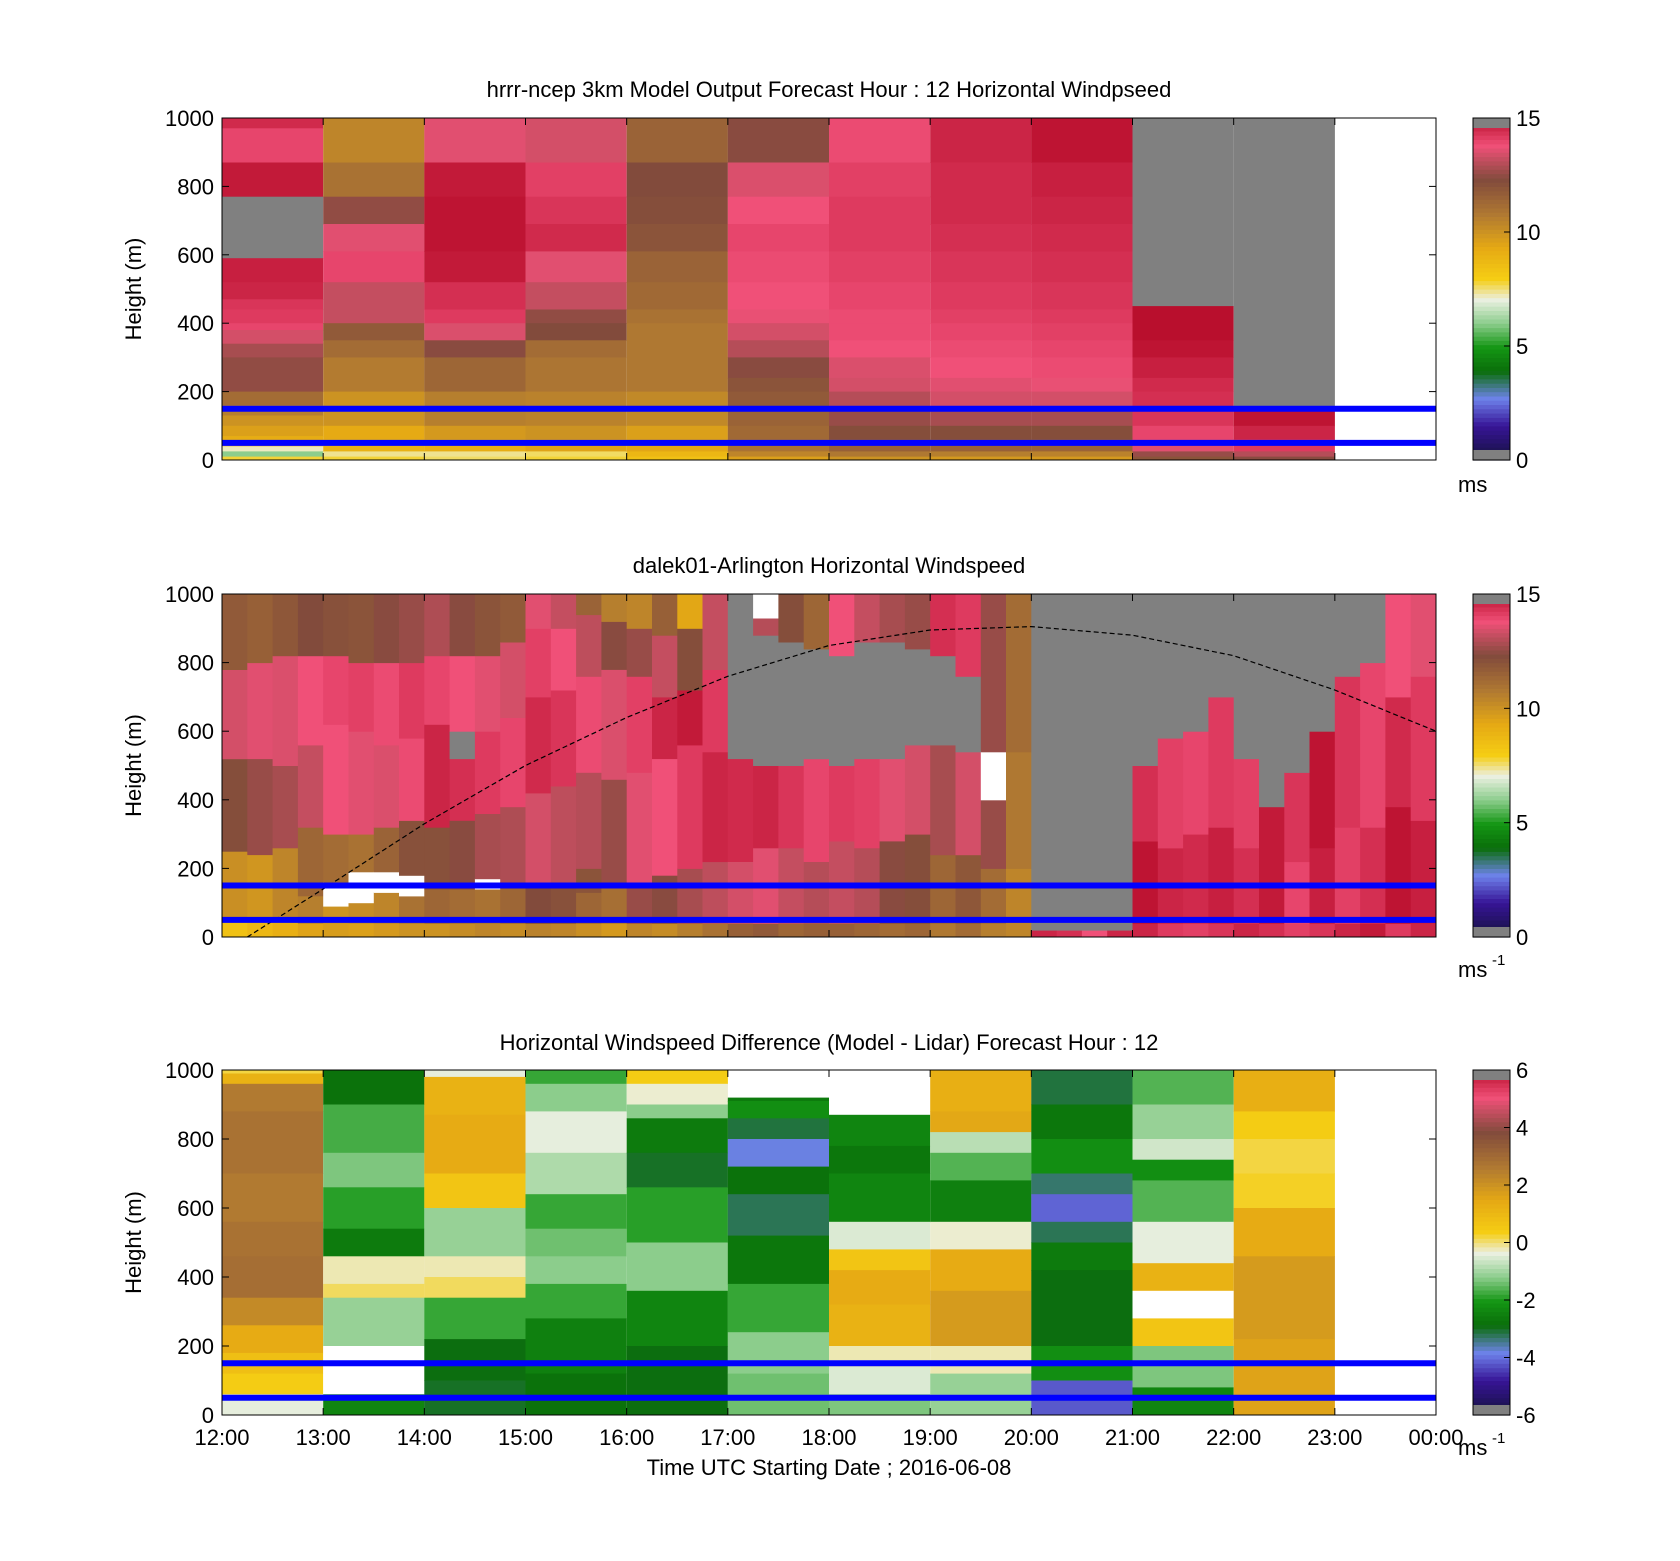 The image size is (1680, 1561). I want to click on y-tick-label: 200, so click(195, 868).